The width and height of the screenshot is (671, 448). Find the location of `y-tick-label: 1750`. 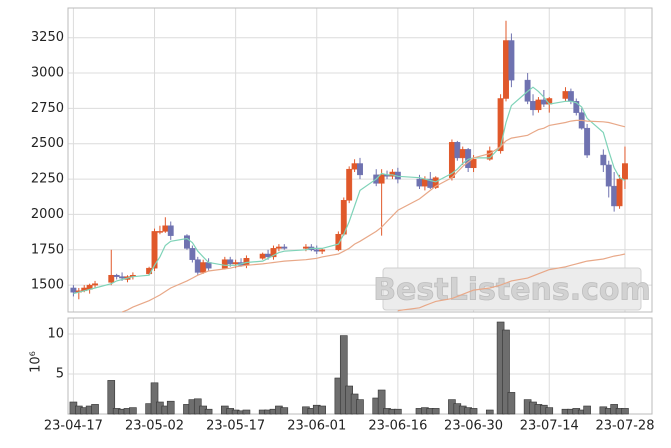

y-tick-label: 1750 is located at coordinates (47, 249).